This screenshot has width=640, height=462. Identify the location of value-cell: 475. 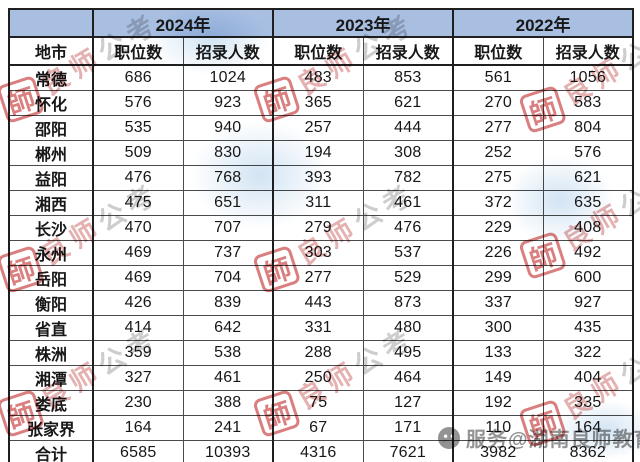
(138, 203).